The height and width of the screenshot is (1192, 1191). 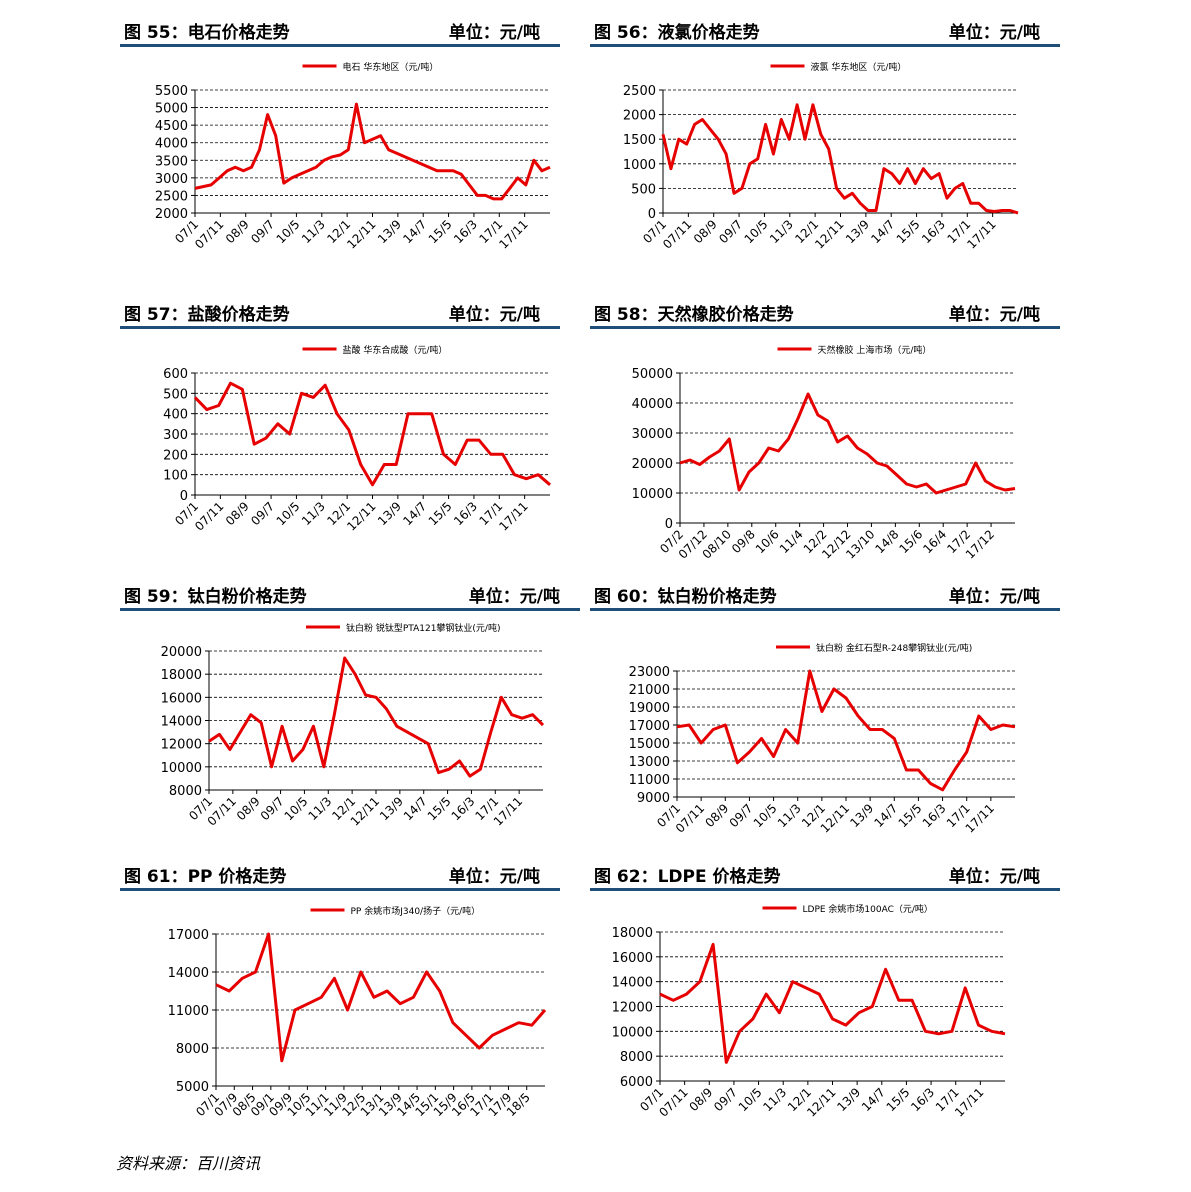 I want to click on figure-header: 图 59：钛白粉价格走势 单位：元/吨, so click(x=350, y=594).